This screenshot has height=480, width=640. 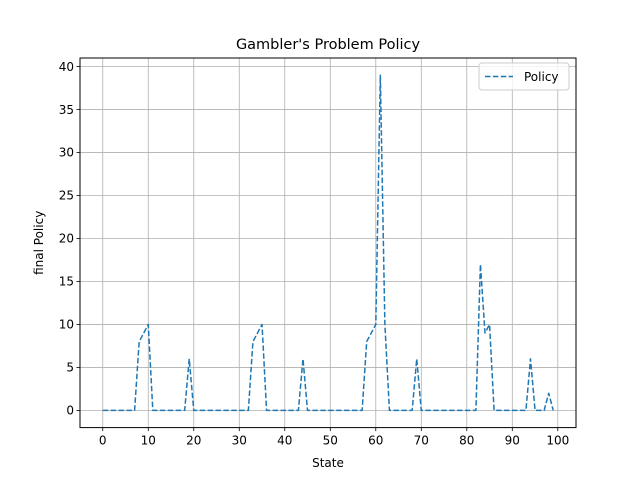 I want to click on x-tick-label: 0, so click(x=103, y=441).